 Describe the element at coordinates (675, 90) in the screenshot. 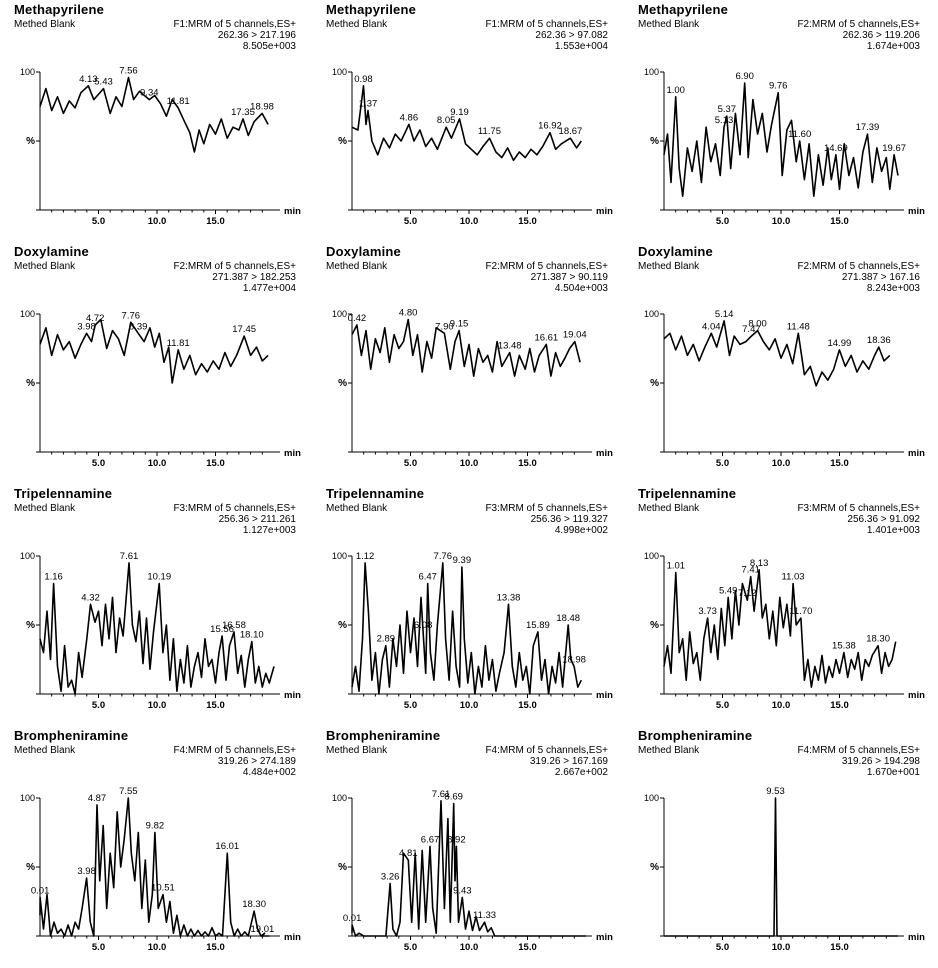

I see `peak-retention-label: 1.00` at that location.